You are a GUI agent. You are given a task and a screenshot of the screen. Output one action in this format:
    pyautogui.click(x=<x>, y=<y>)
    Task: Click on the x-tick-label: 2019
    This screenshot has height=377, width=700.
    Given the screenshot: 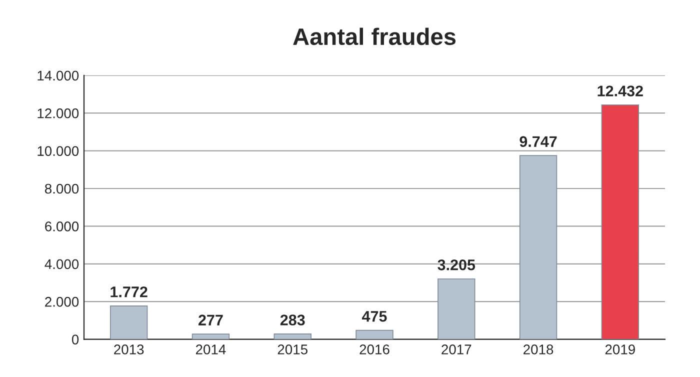 What is the action you would take?
    pyautogui.click(x=620, y=349)
    